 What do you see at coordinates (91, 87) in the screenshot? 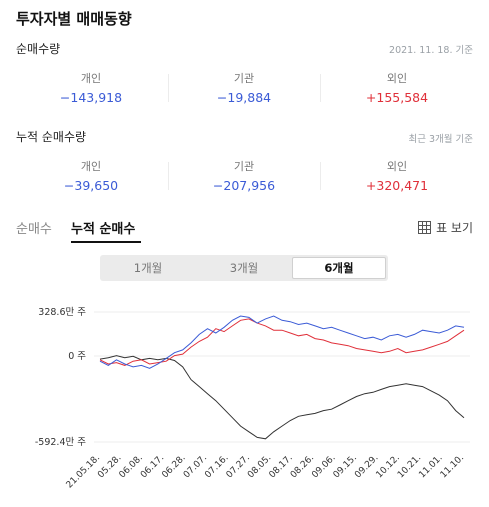
I see `net-stat-individual: 개인 −143,918` at bounding box center [91, 87].